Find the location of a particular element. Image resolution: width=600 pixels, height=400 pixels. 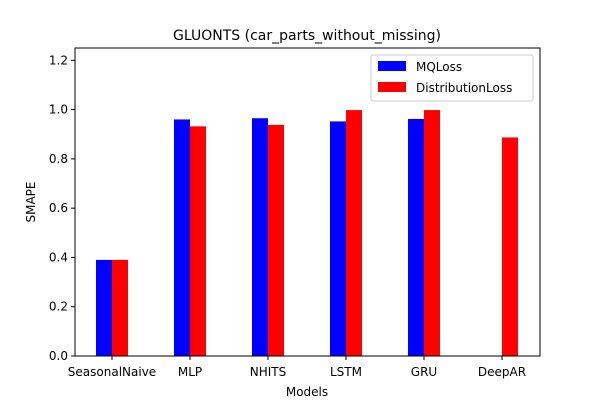

bar-distributionloss-seasonalnaive is located at coordinates (120, 307).